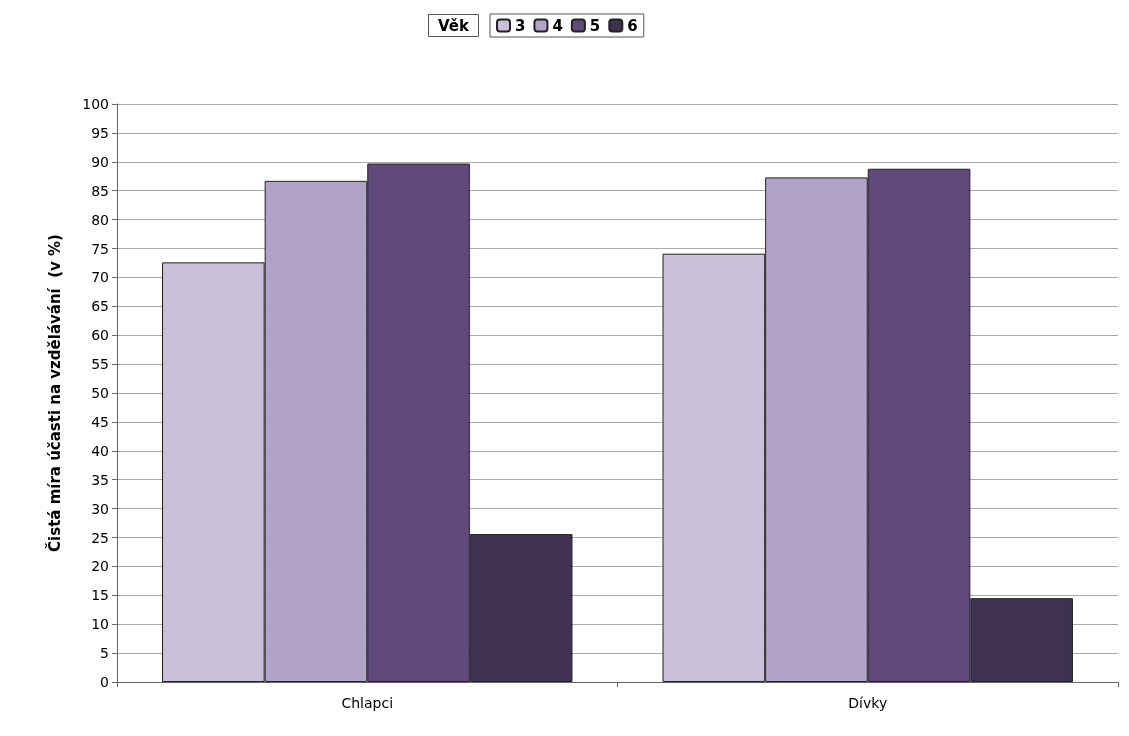  Describe the element at coordinates (100, 248) in the screenshot. I see `y-tick-label: 75` at that location.